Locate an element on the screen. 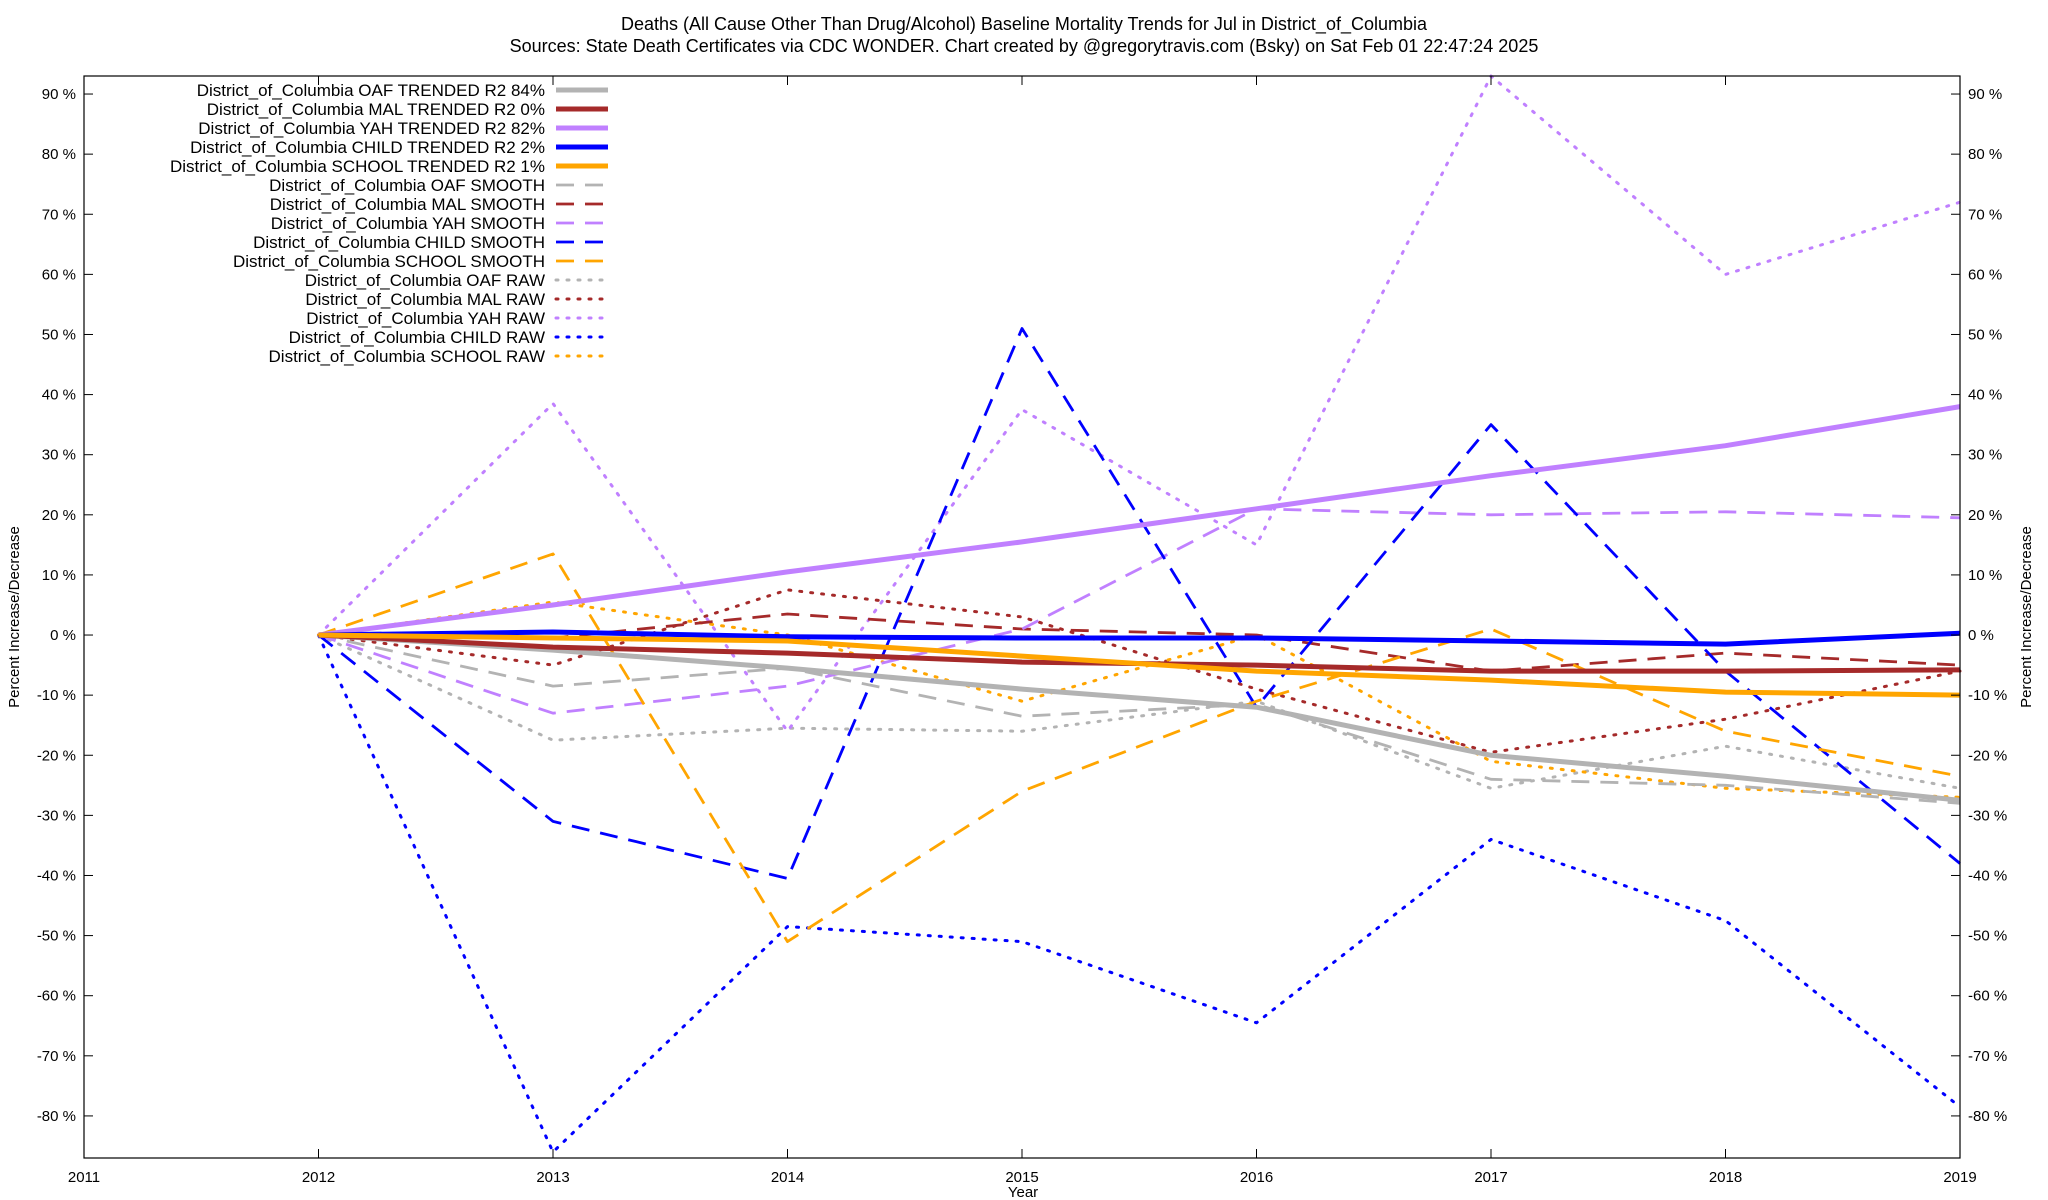  x-tick-label: 2018 is located at coordinates (1725, 1177).